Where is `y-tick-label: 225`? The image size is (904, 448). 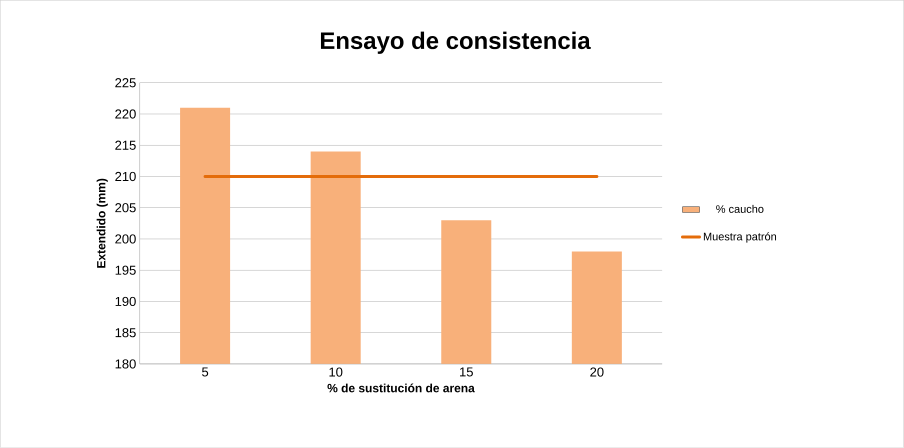
y-tick-label: 225 is located at coordinates (125, 83).